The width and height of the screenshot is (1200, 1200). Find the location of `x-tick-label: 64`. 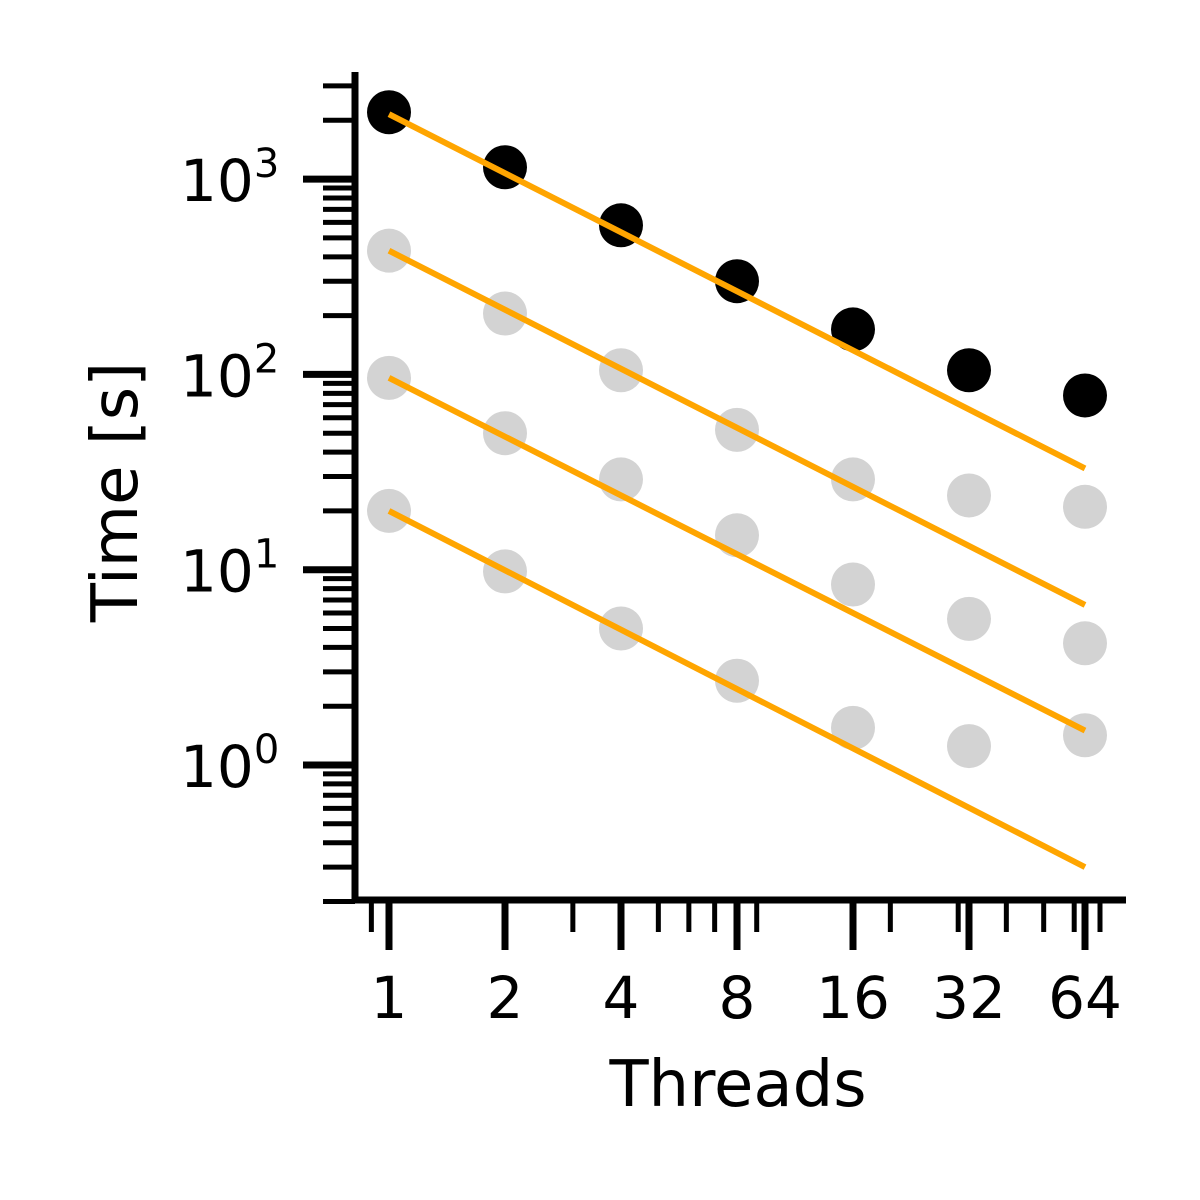

x-tick-label: 64 is located at coordinates (1085, 998).